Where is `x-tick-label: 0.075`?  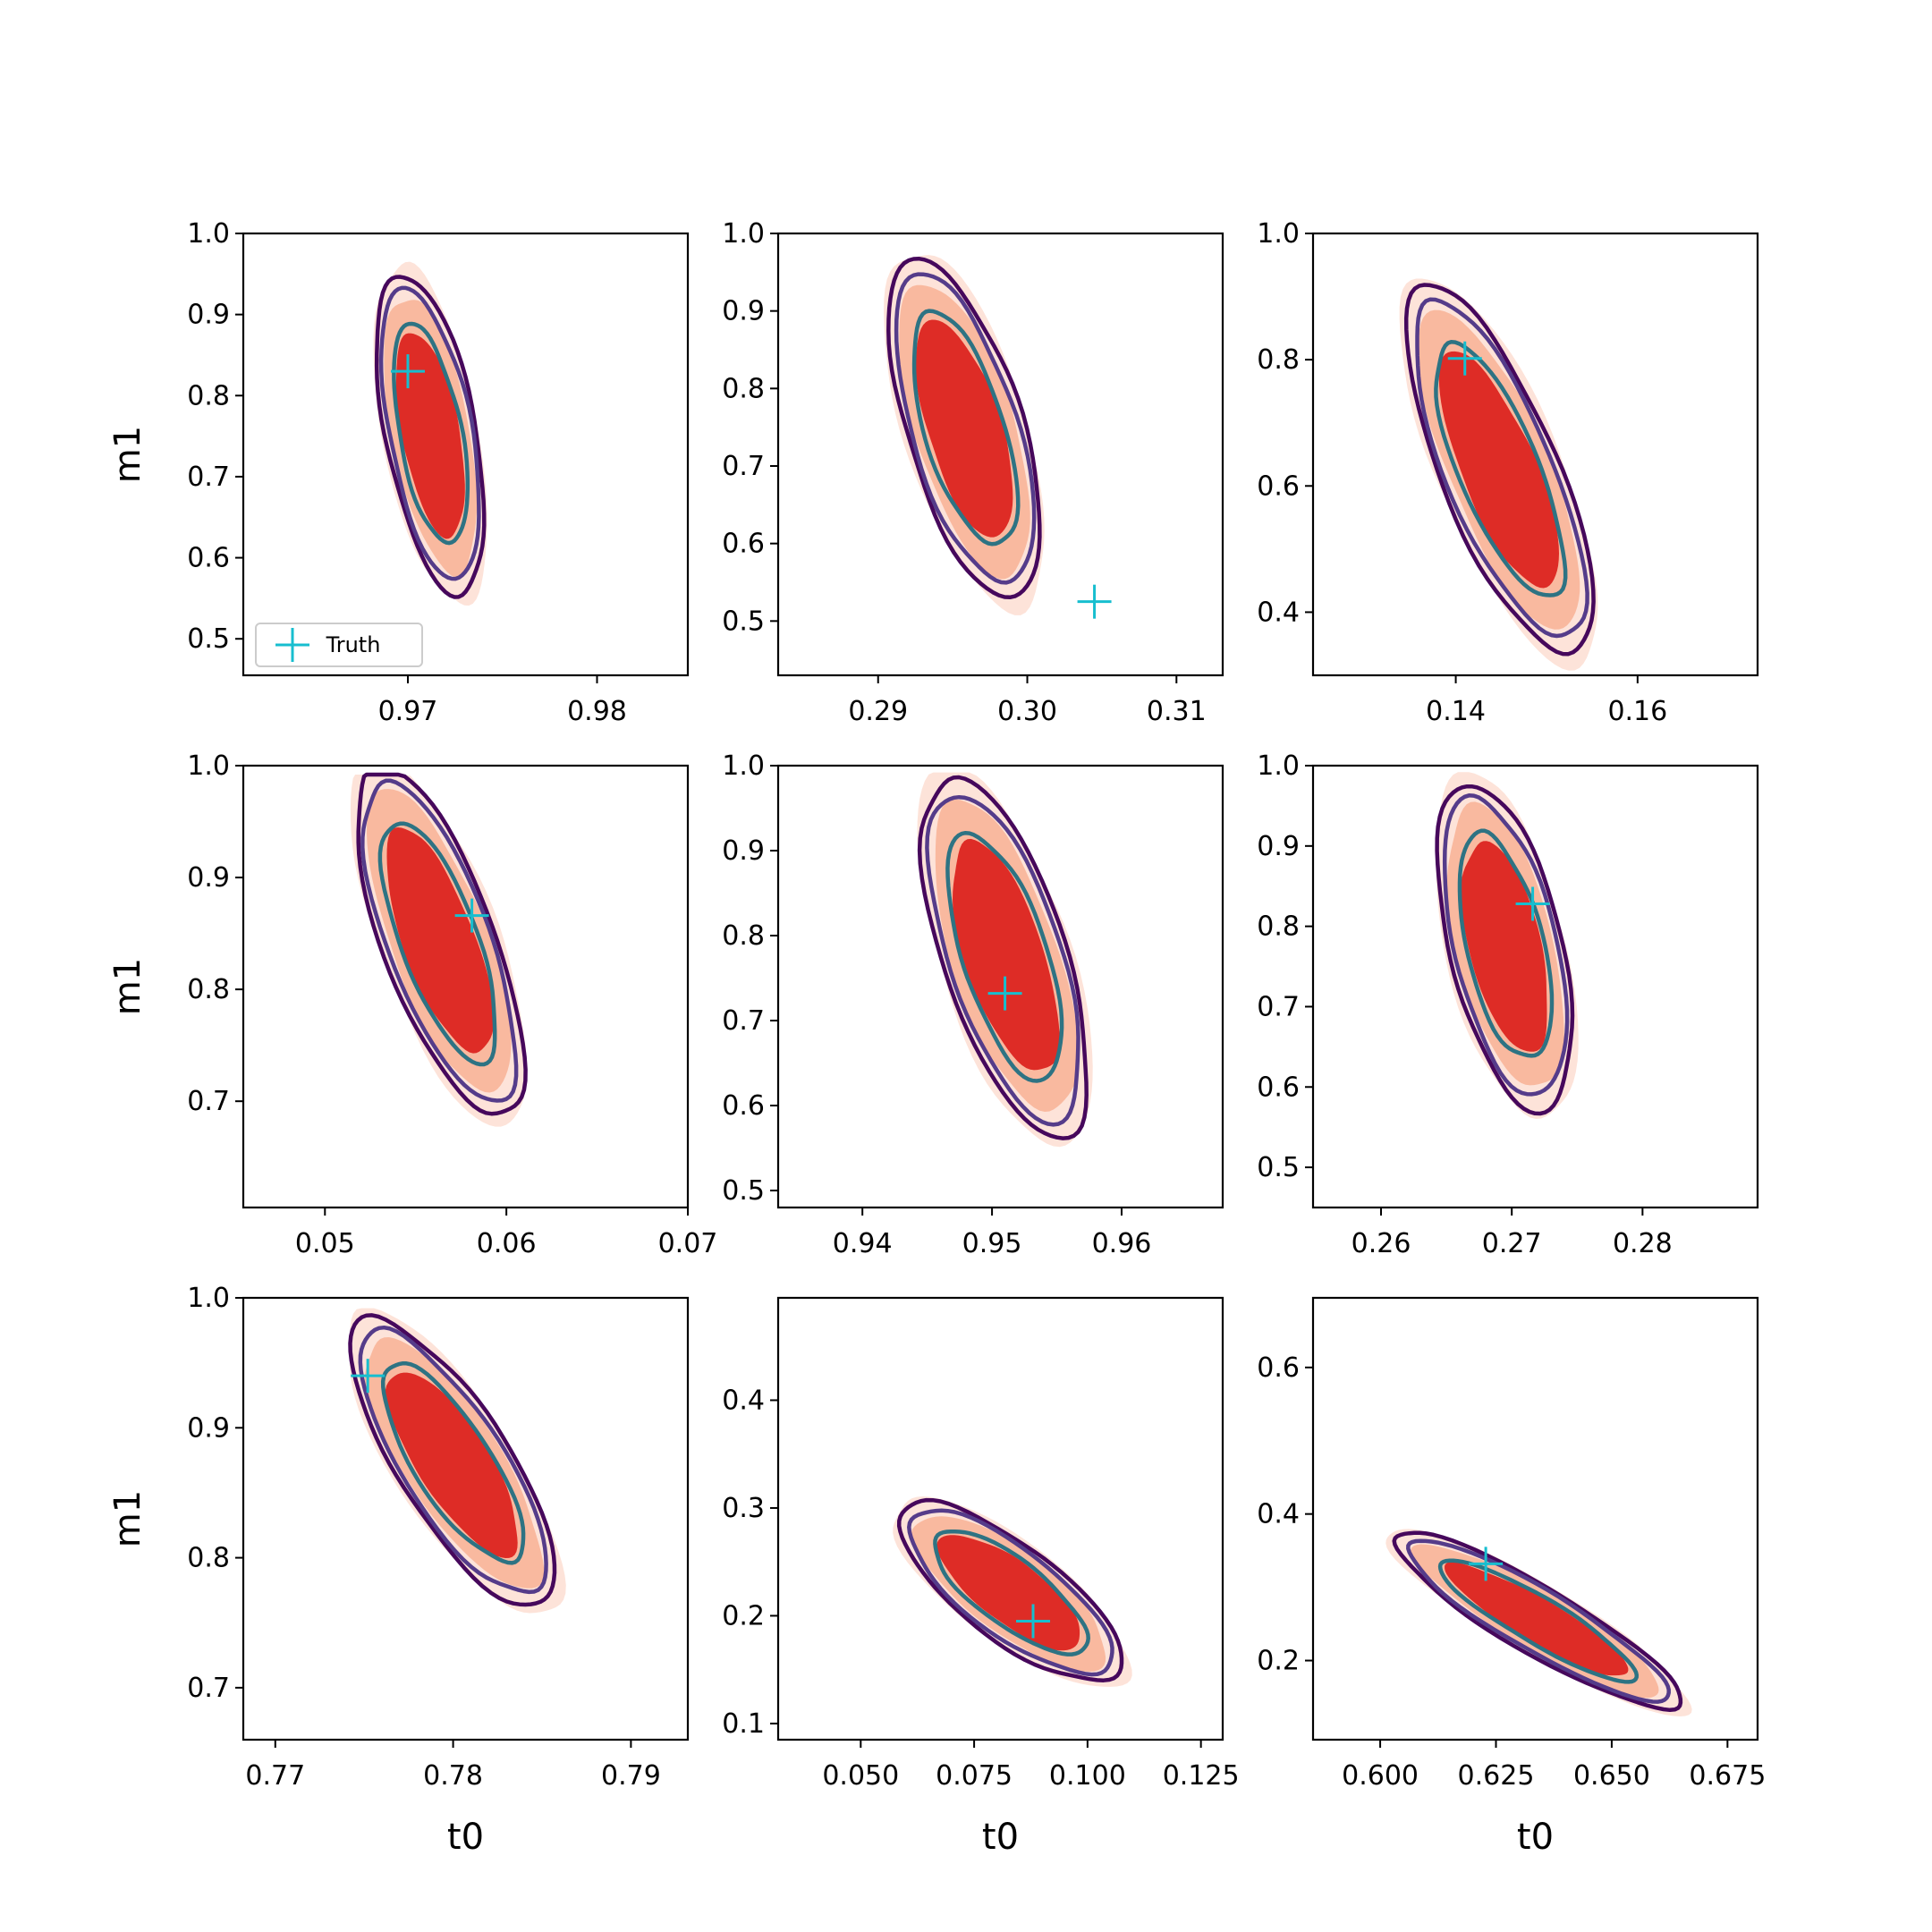
x-tick-label: 0.075 is located at coordinates (974, 1776).